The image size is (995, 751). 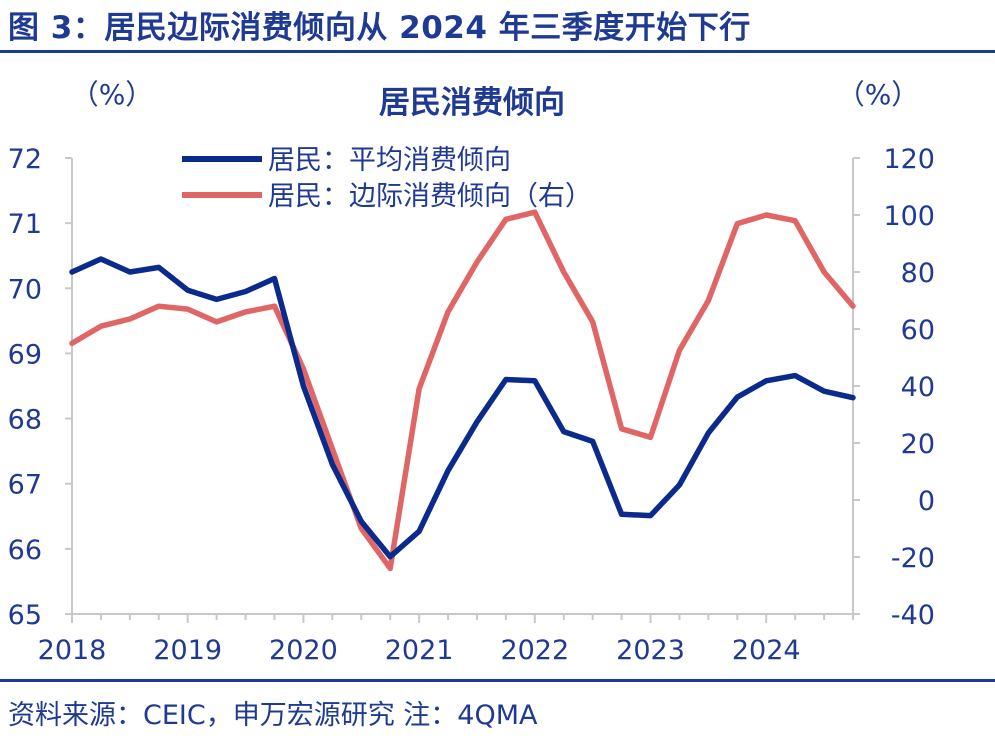 I want to click on left-tick-label: 68, so click(x=25, y=420).